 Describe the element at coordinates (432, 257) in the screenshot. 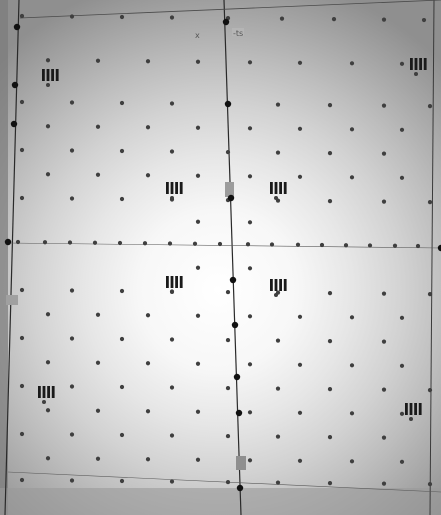

I see `right-rule-line` at that location.